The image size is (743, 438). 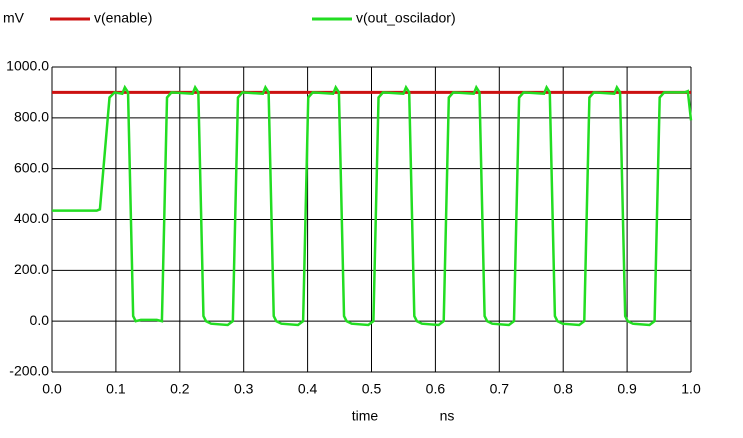 I want to click on x-axis-label: time, so click(x=365, y=416).